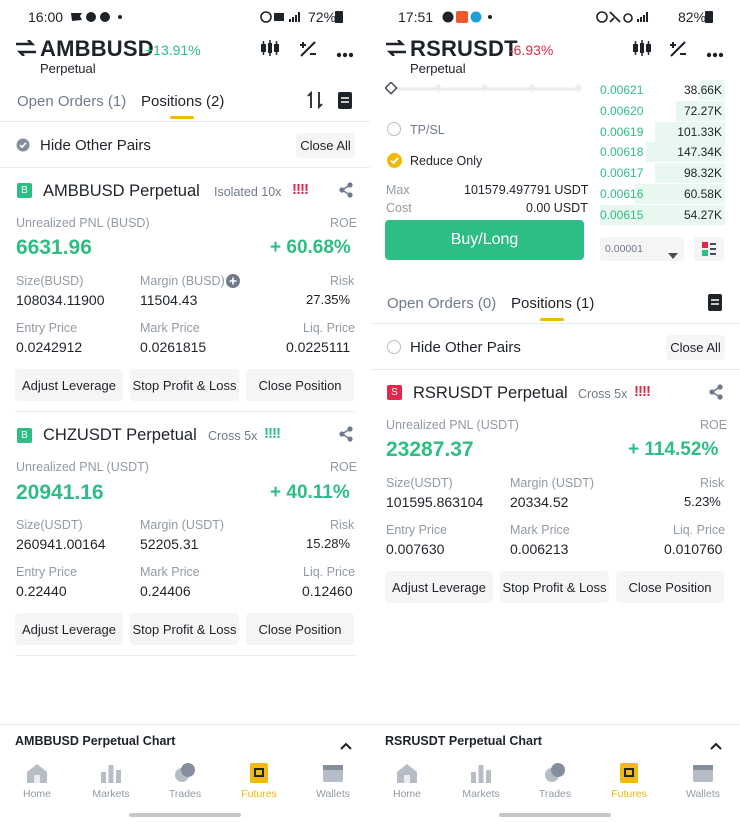 This screenshot has height=822, width=740. What do you see at coordinates (463, 741) in the screenshot?
I see `chart-bar-label: RSRUSDT Perpetual Chart` at bounding box center [463, 741].